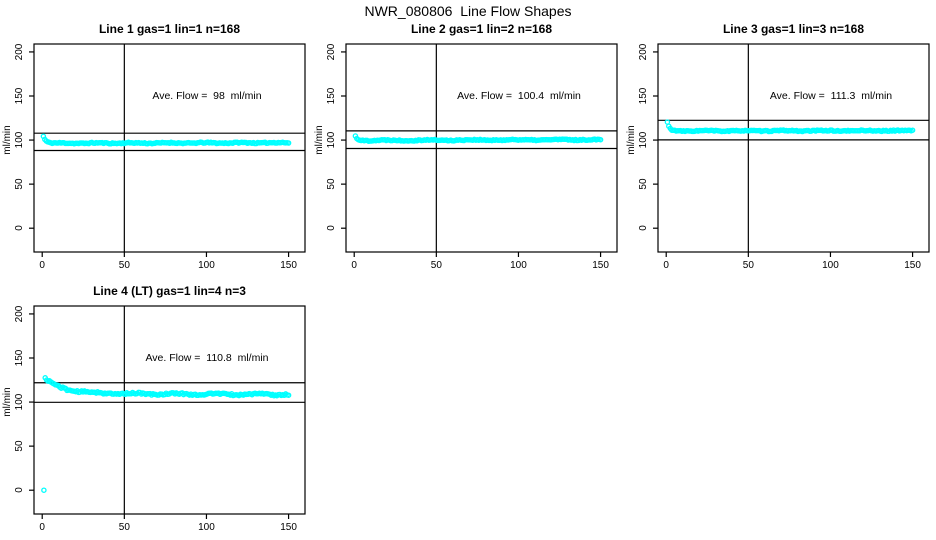 The image size is (936, 540). I want to click on main-title: NWR_080806 Line Flow Shapes, so click(468, 11).